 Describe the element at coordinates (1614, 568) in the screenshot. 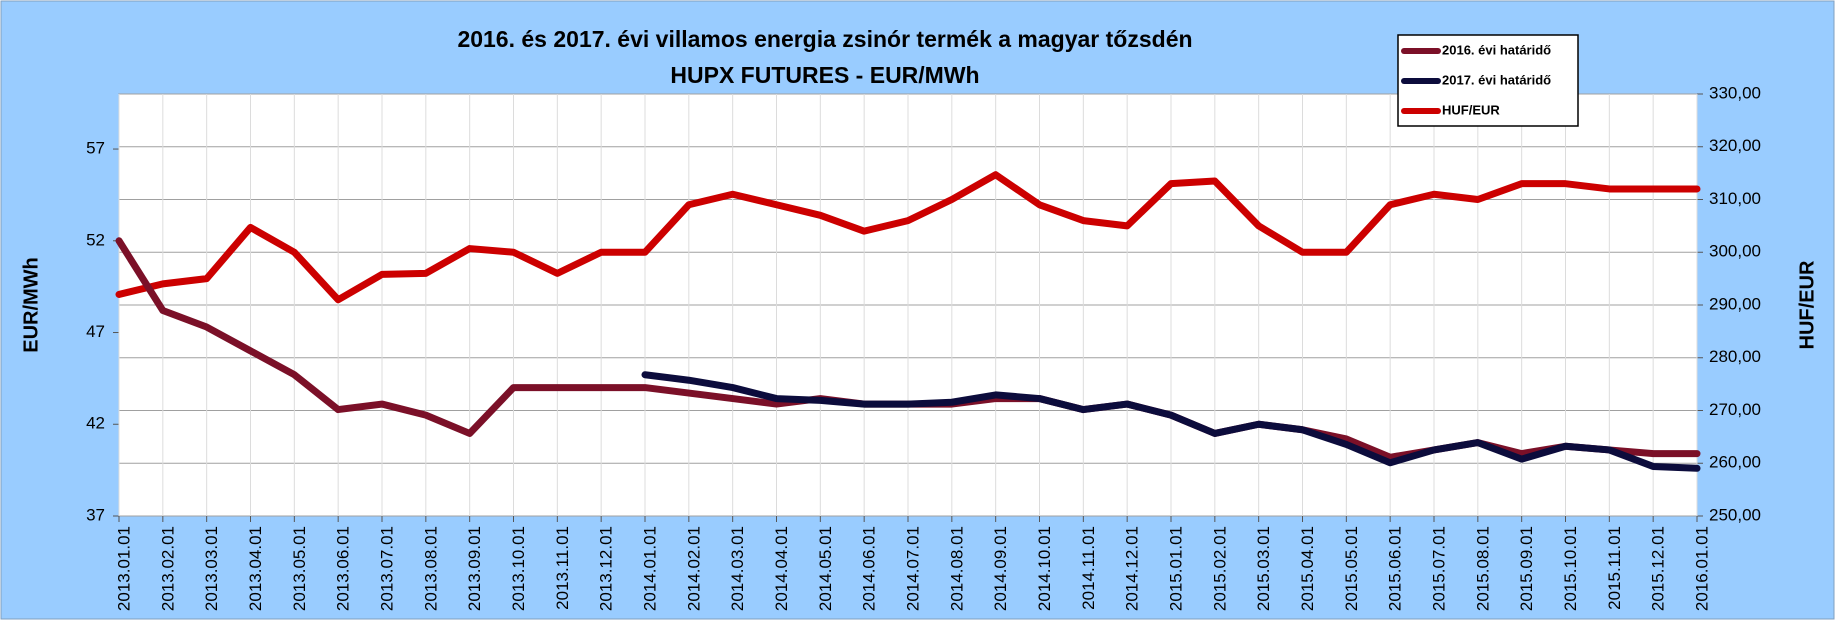

I see `x-tick-label: 2015.11.01` at that location.